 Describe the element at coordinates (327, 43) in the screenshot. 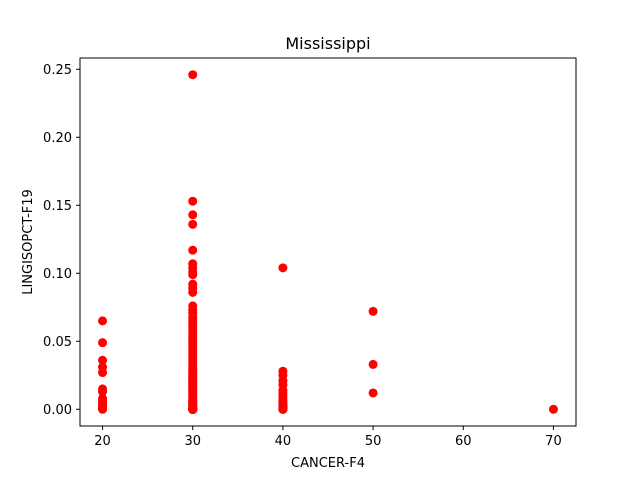

I see `chart-title: Mississippi` at that location.